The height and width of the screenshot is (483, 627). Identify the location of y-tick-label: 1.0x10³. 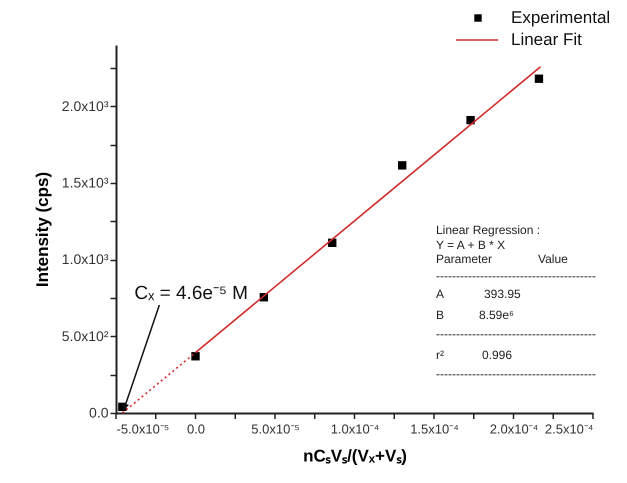
(85, 259).